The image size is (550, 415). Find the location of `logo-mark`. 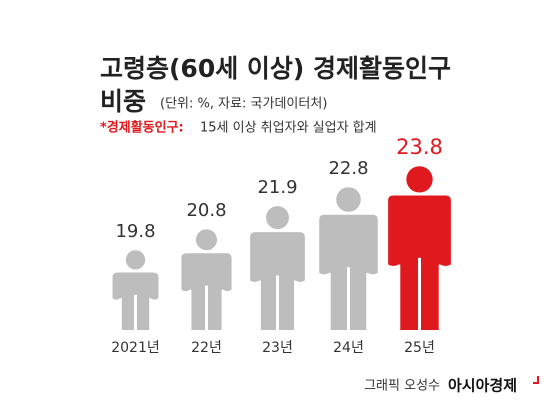

logo-mark is located at coordinates (536, 380).